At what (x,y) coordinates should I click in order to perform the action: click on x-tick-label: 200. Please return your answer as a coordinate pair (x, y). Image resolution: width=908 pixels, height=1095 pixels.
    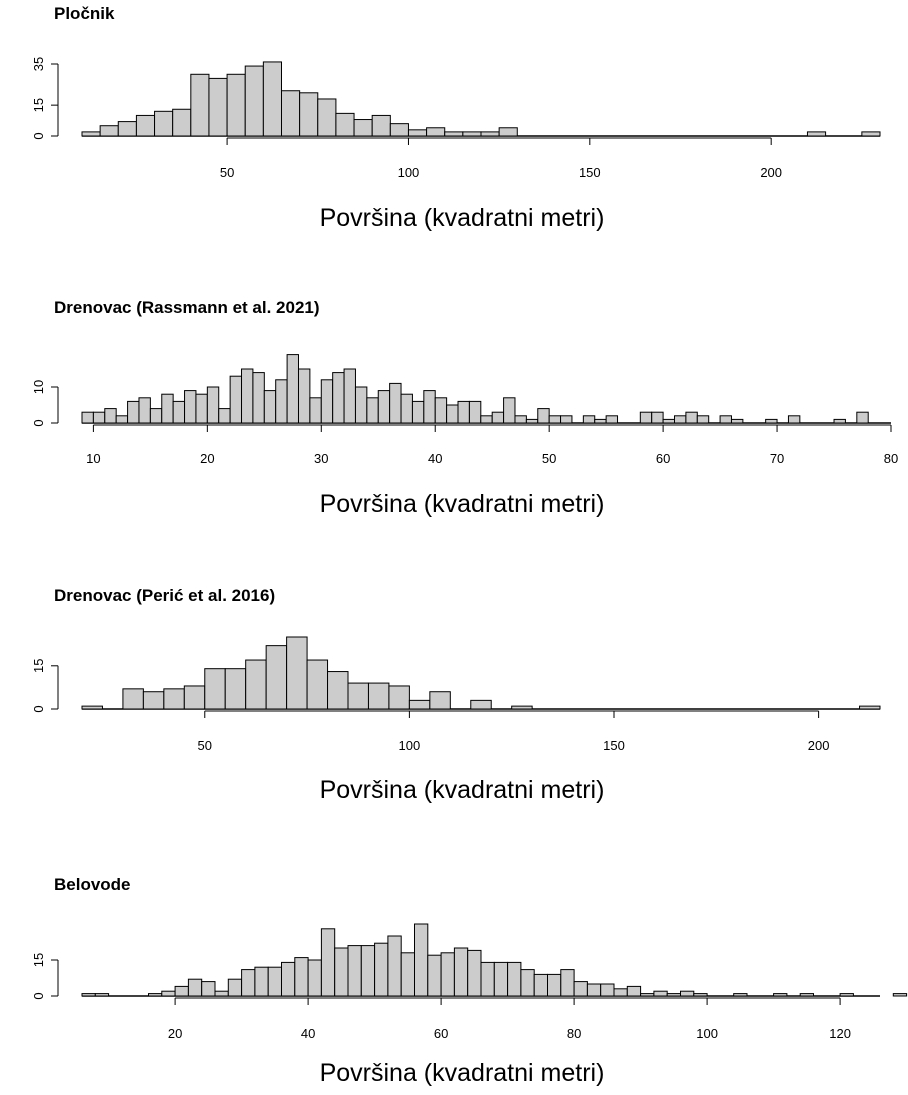
    Looking at the image, I should click on (771, 172).